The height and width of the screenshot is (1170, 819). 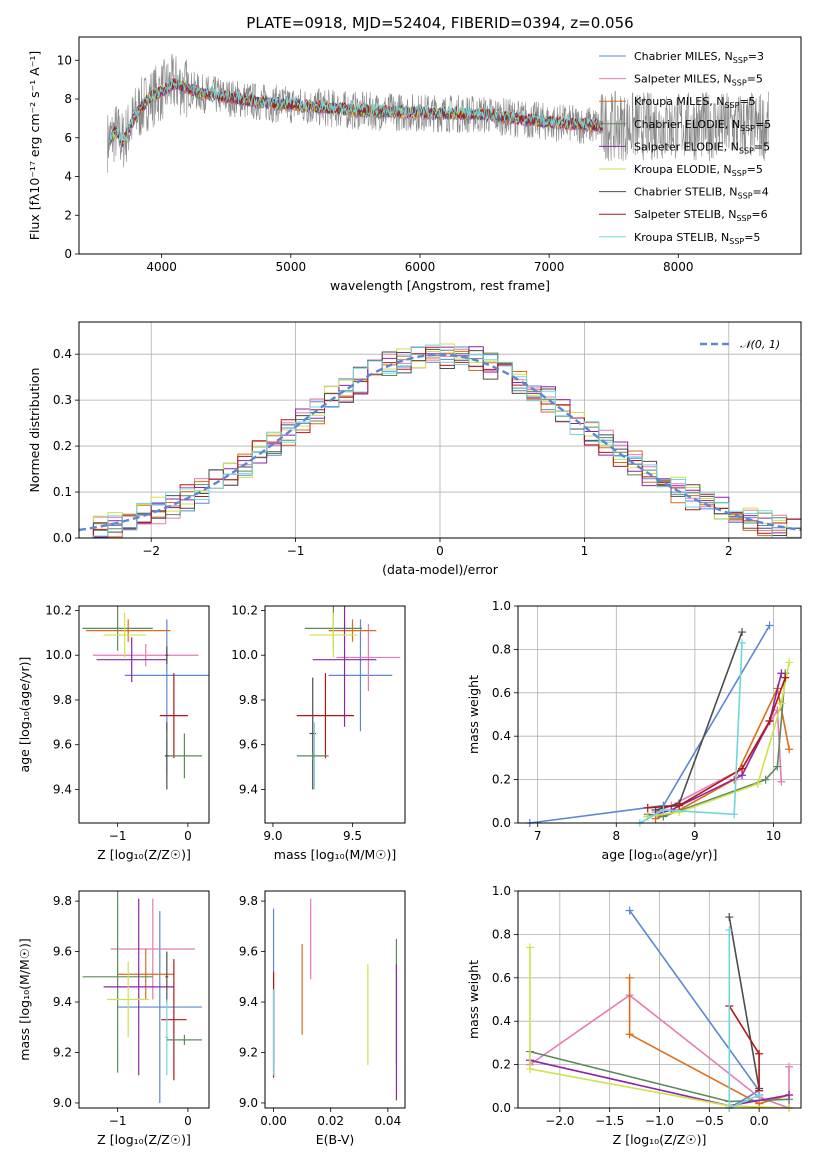 I want to click on y-tick-label: 9.6, so click(x=248, y=745).